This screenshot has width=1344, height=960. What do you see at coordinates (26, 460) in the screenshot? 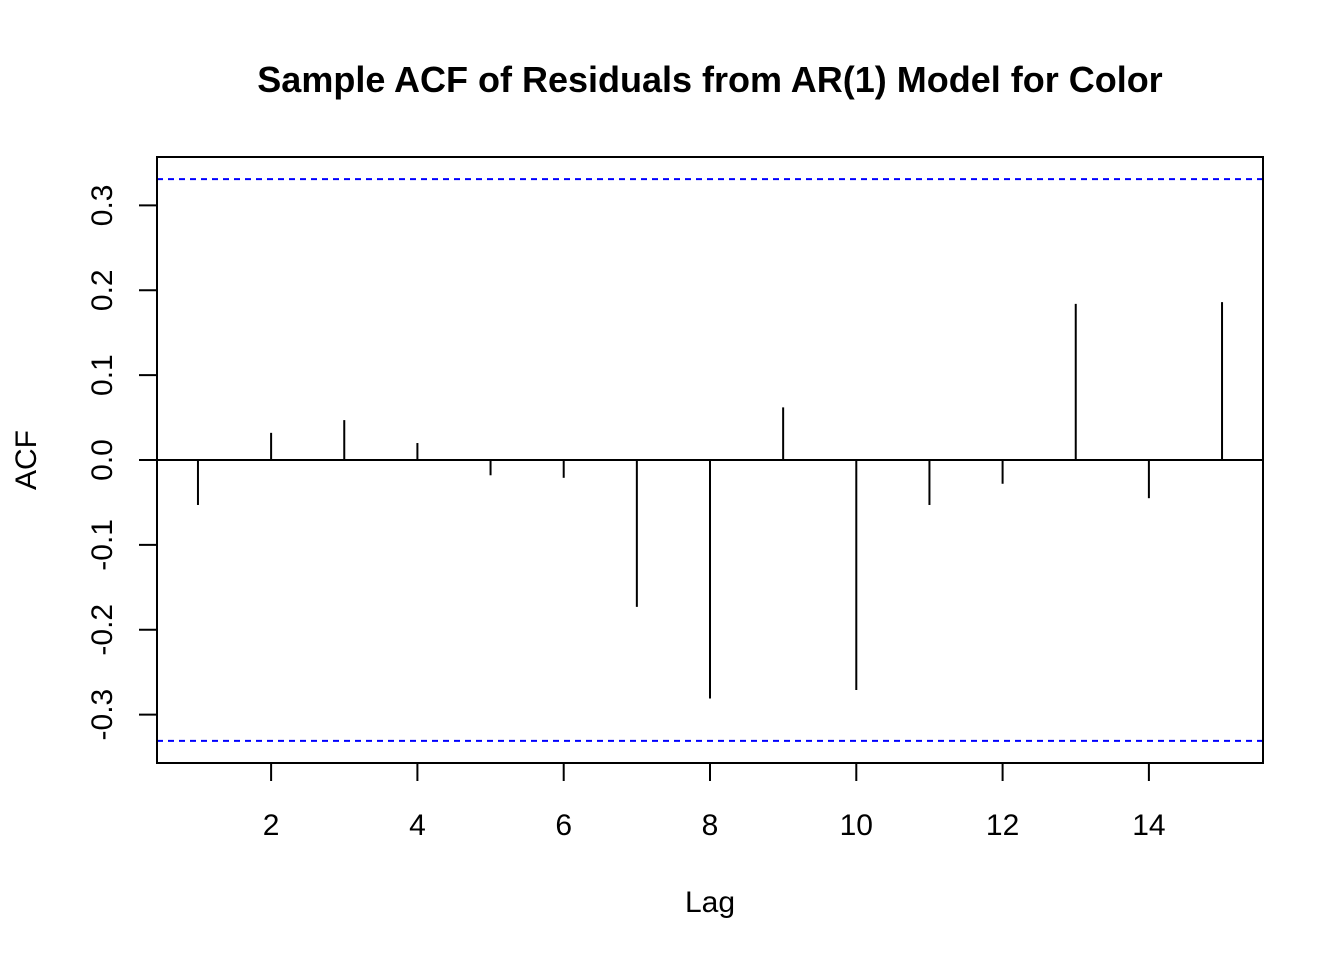
I see `y-axis-label: ACF` at bounding box center [26, 460].